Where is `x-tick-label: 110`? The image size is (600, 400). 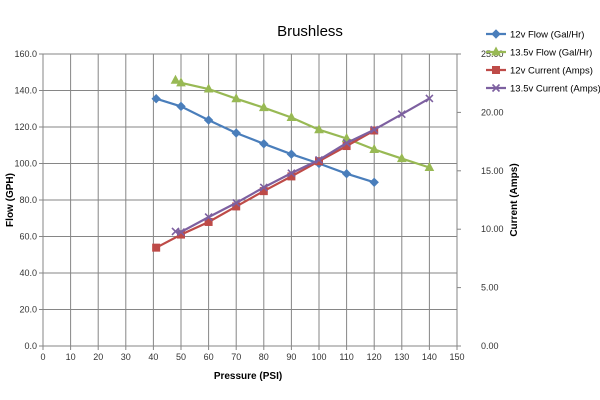 x-tick-label: 110 is located at coordinates (346, 357).